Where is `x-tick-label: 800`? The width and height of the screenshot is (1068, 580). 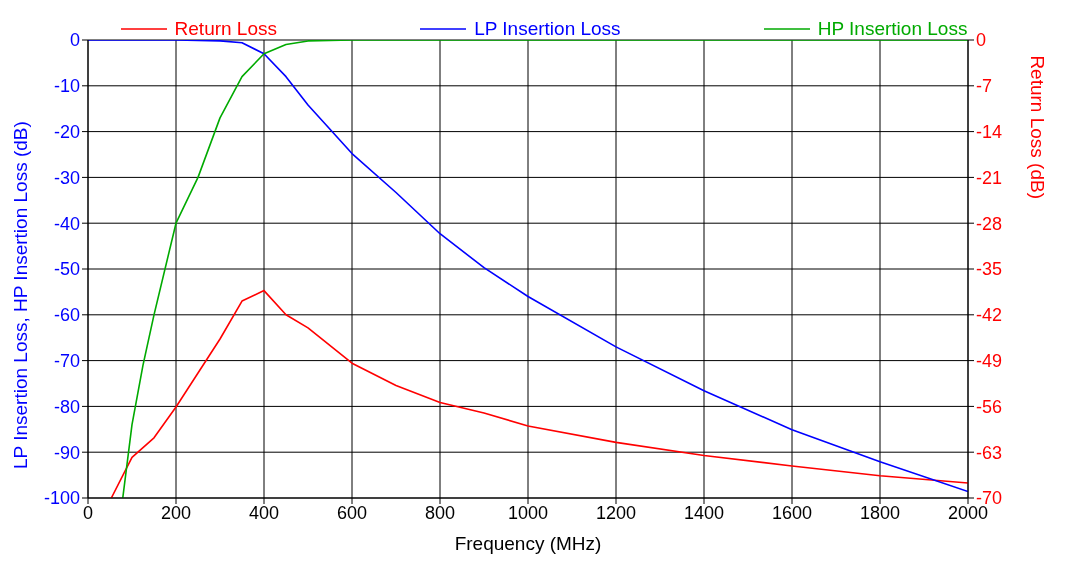
x-tick-label: 800 is located at coordinates (440, 512).